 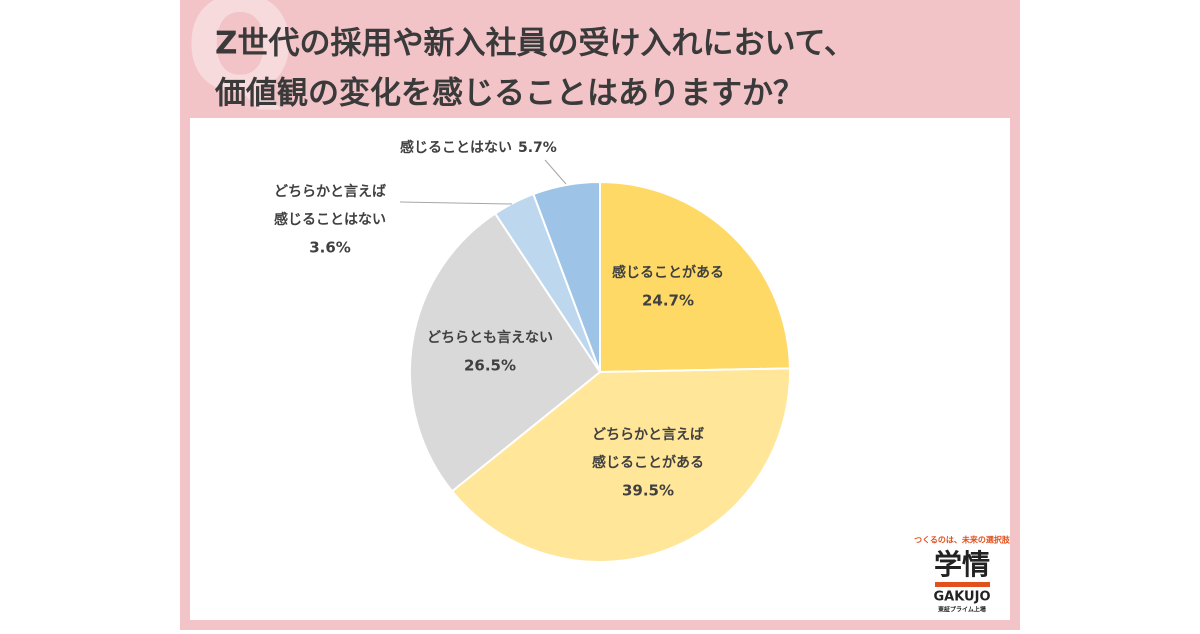 I want to click on logo-note: 東証プライム上場, so click(x=962, y=610).